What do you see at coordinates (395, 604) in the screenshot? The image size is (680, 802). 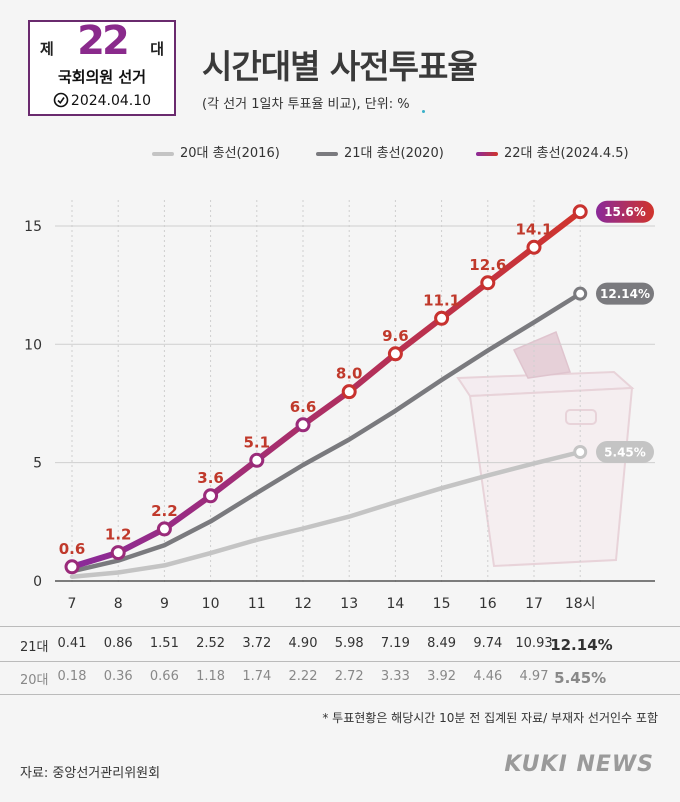 I see `x-tick-label: 14` at bounding box center [395, 604].